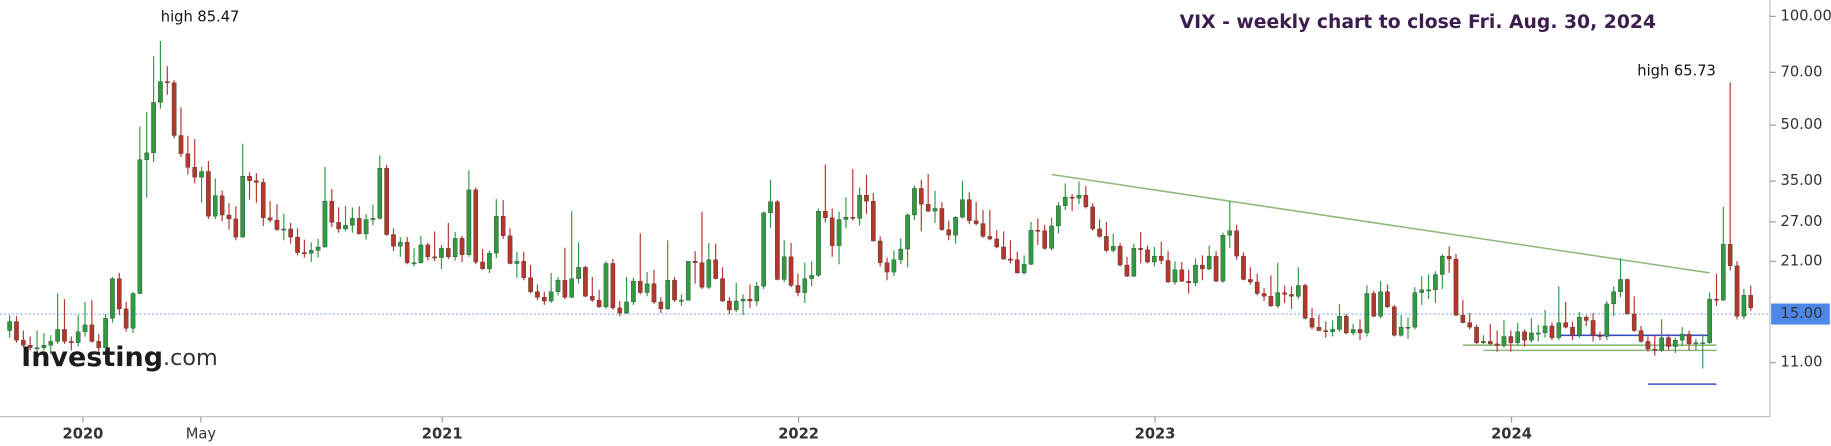 The height and width of the screenshot is (446, 1831). What do you see at coordinates (1802, 313) in the screenshot?
I see `price-label: 15.00` at bounding box center [1802, 313].